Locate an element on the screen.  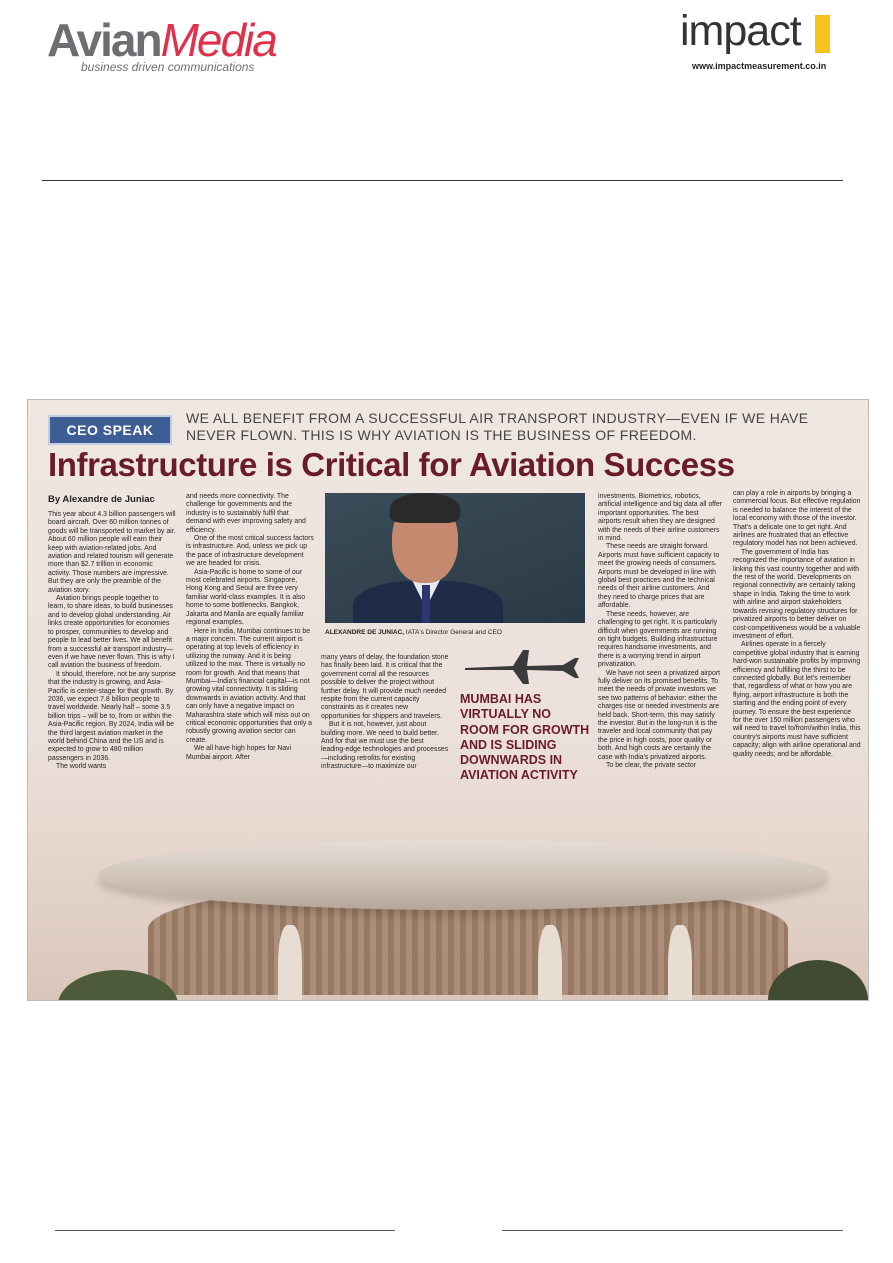
byline: By Alexandre de Juniac is located at coordinates (101, 499).